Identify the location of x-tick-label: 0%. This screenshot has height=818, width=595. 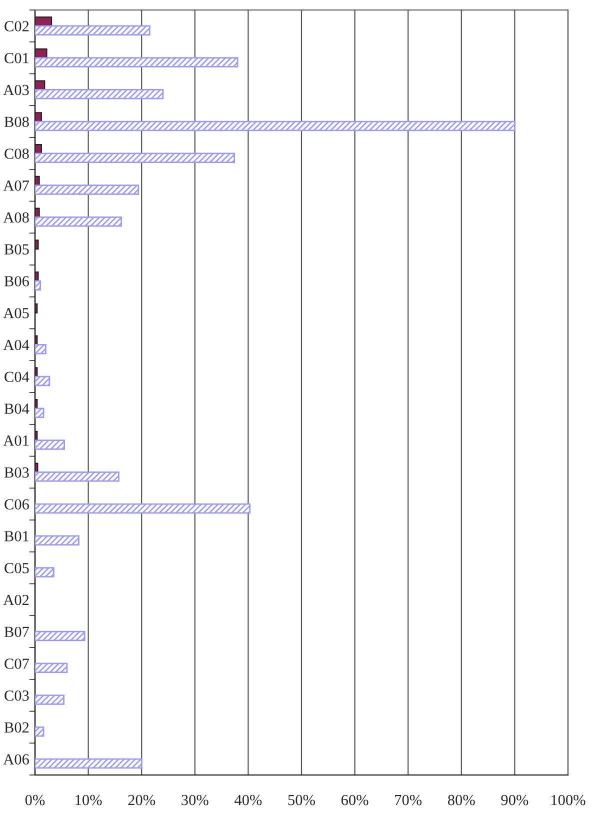
(35, 800).